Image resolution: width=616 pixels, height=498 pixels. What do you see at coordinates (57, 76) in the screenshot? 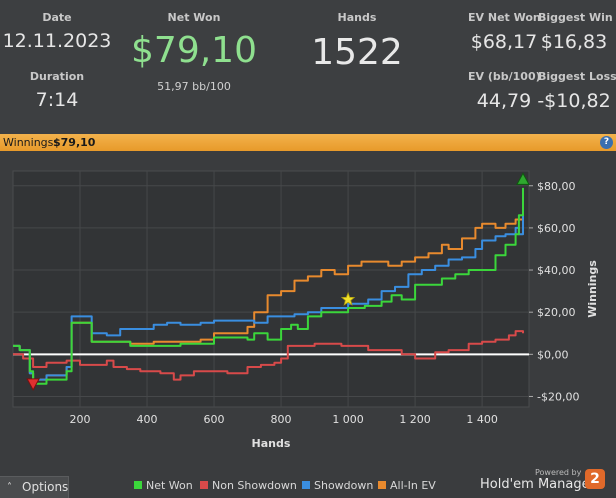
I see `duration-label: Duration` at bounding box center [57, 76].